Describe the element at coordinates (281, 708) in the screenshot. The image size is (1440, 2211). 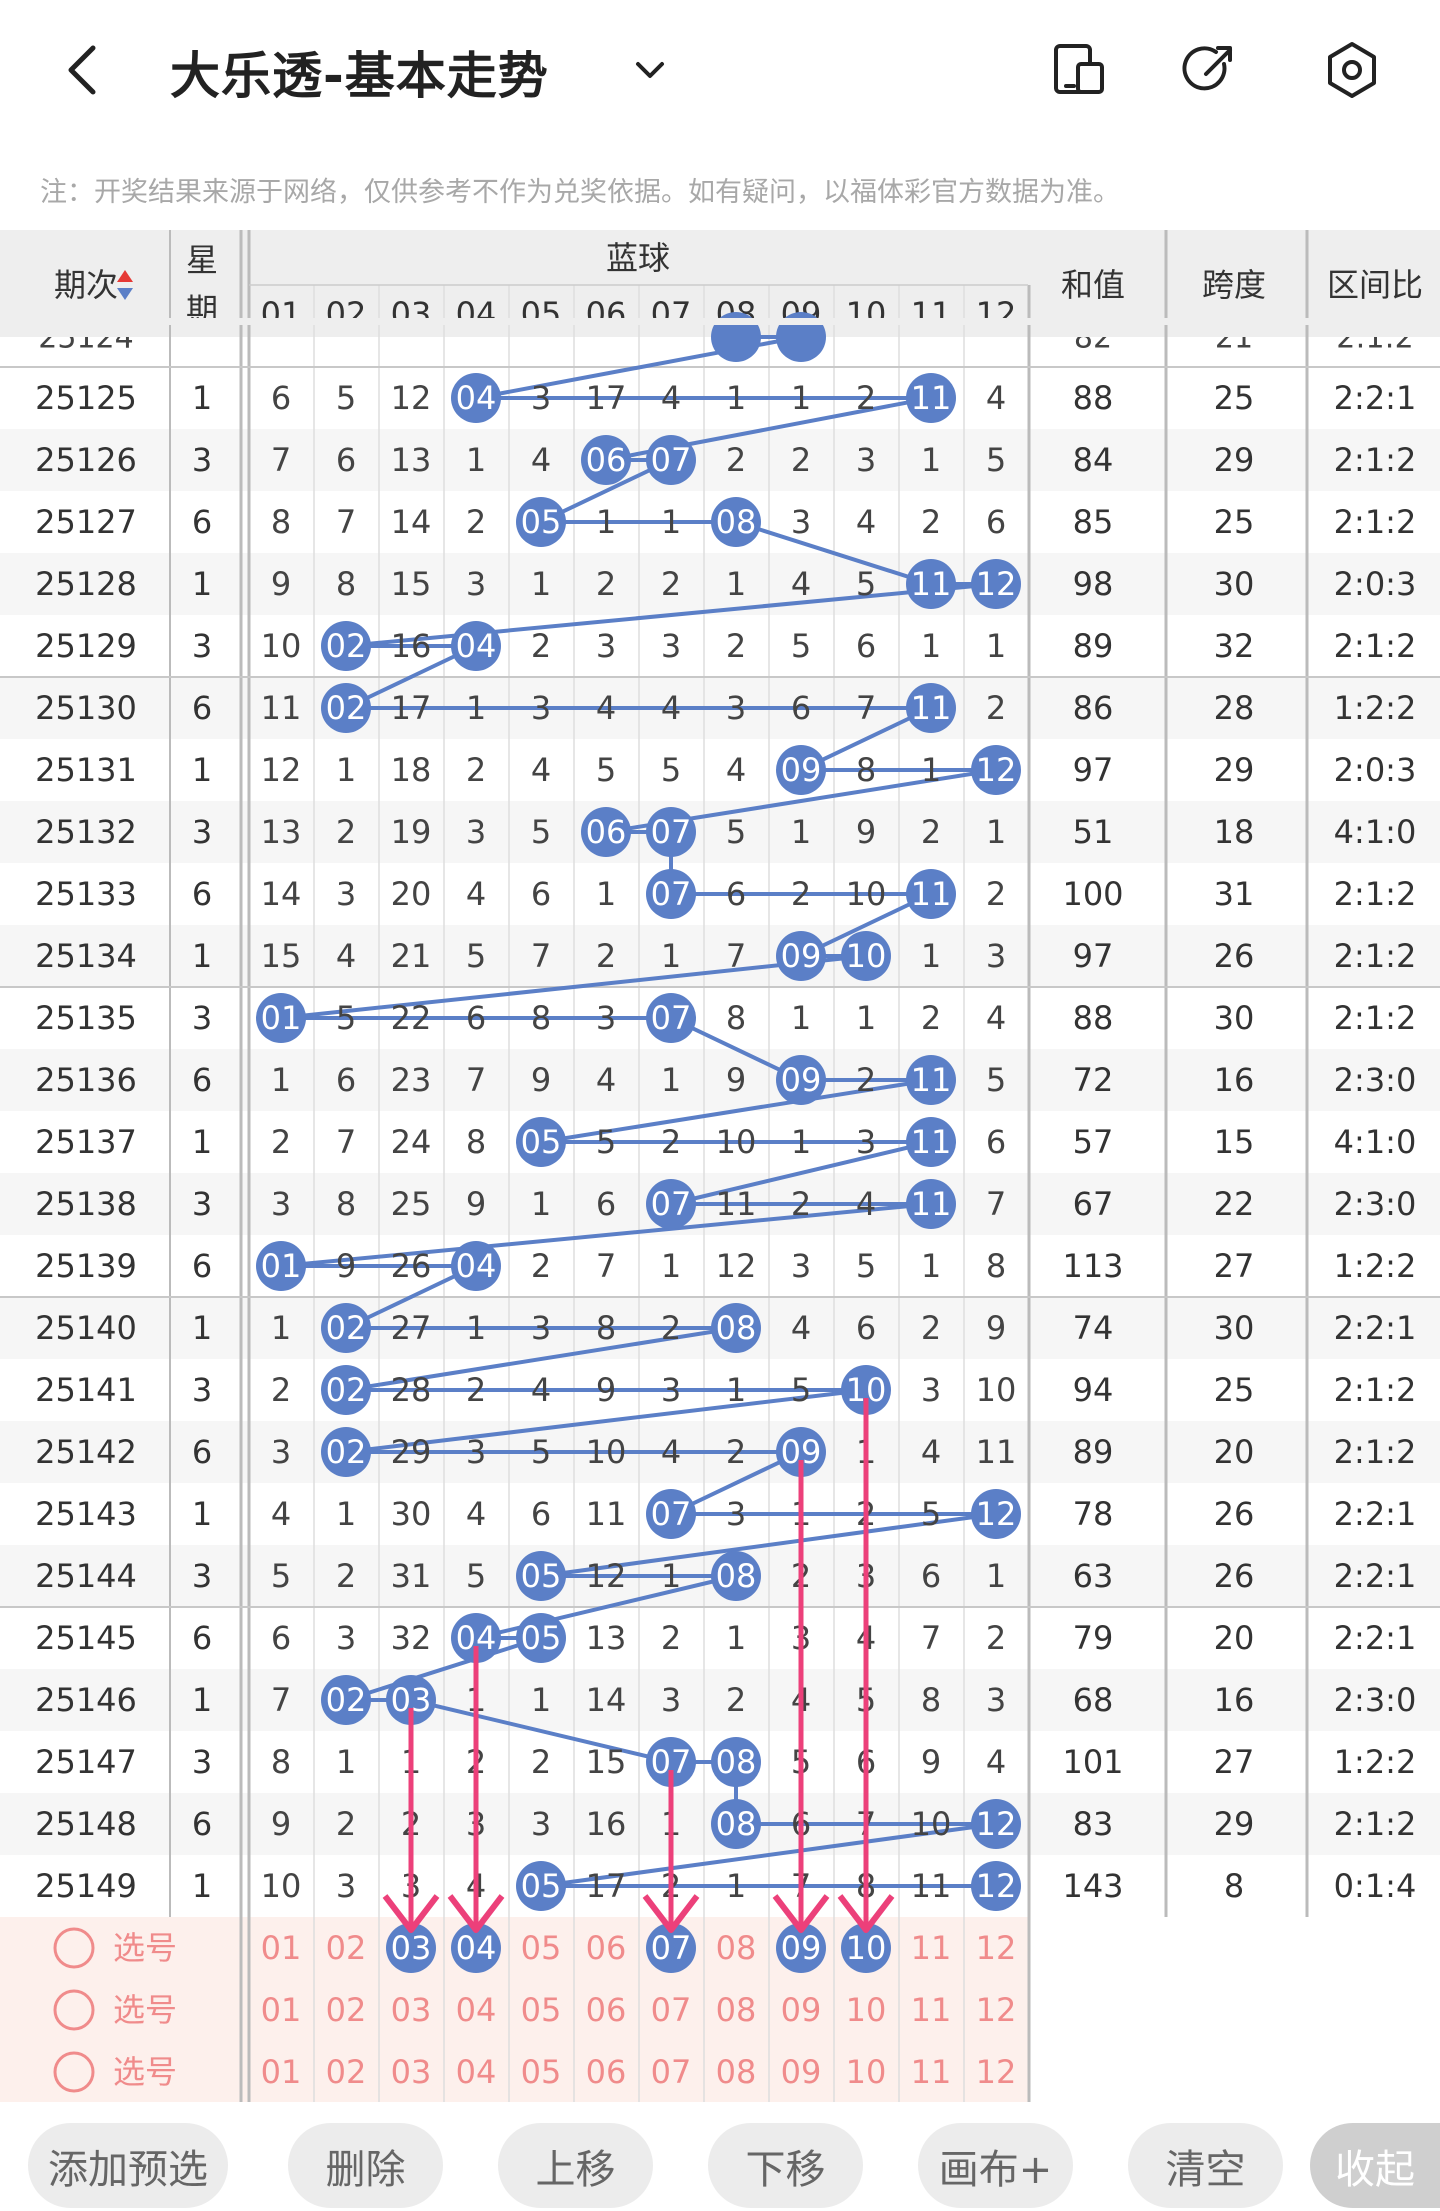
I see `miss-count: 11` at that location.